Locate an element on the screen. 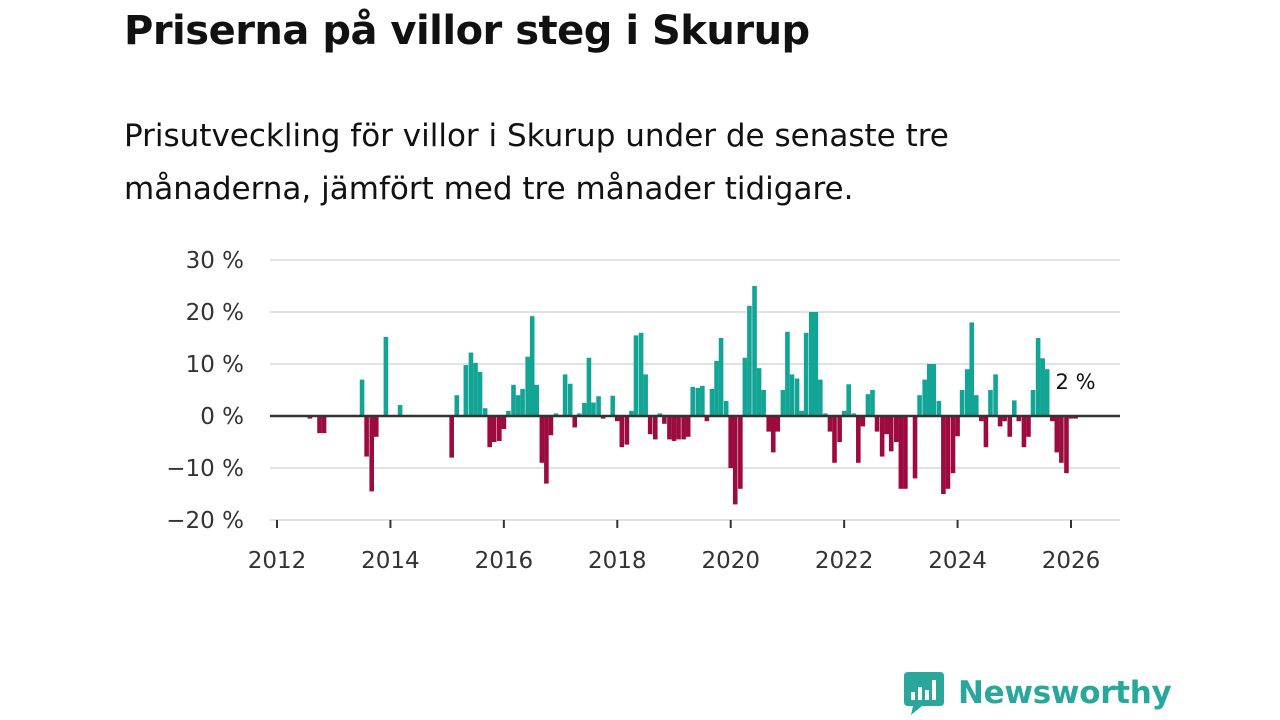 This screenshot has width=1280, height=720. x-tick-label: 2018 is located at coordinates (617, 561).